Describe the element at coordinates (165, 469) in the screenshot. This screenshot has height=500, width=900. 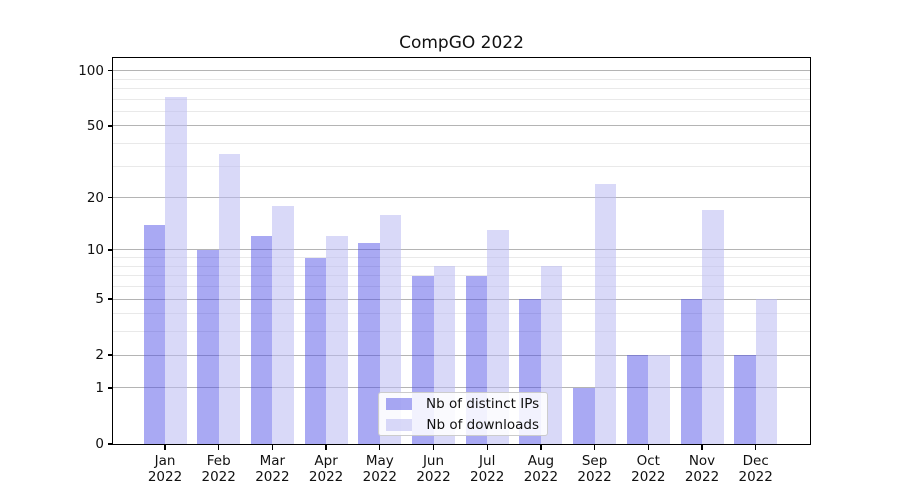
I see `x-tick-label: Jan 2022` at that location.